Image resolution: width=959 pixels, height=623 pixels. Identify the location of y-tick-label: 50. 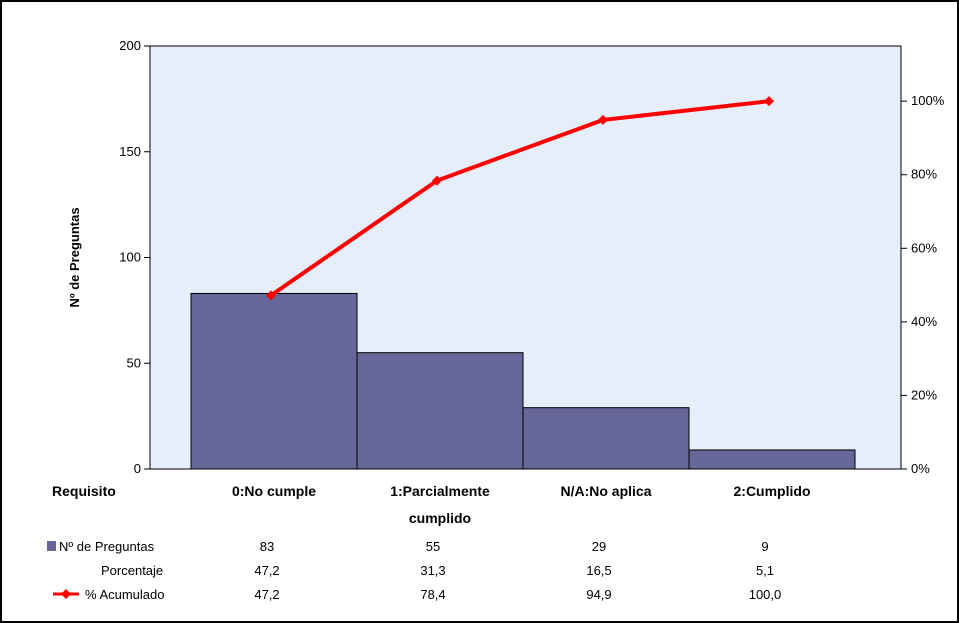
(134, 362).